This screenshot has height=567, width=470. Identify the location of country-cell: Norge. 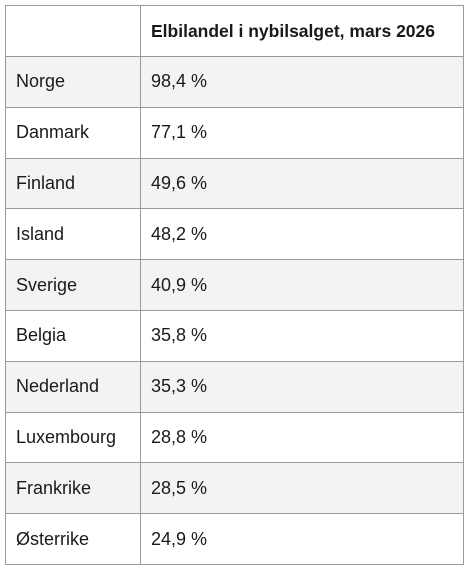
(73, 82).